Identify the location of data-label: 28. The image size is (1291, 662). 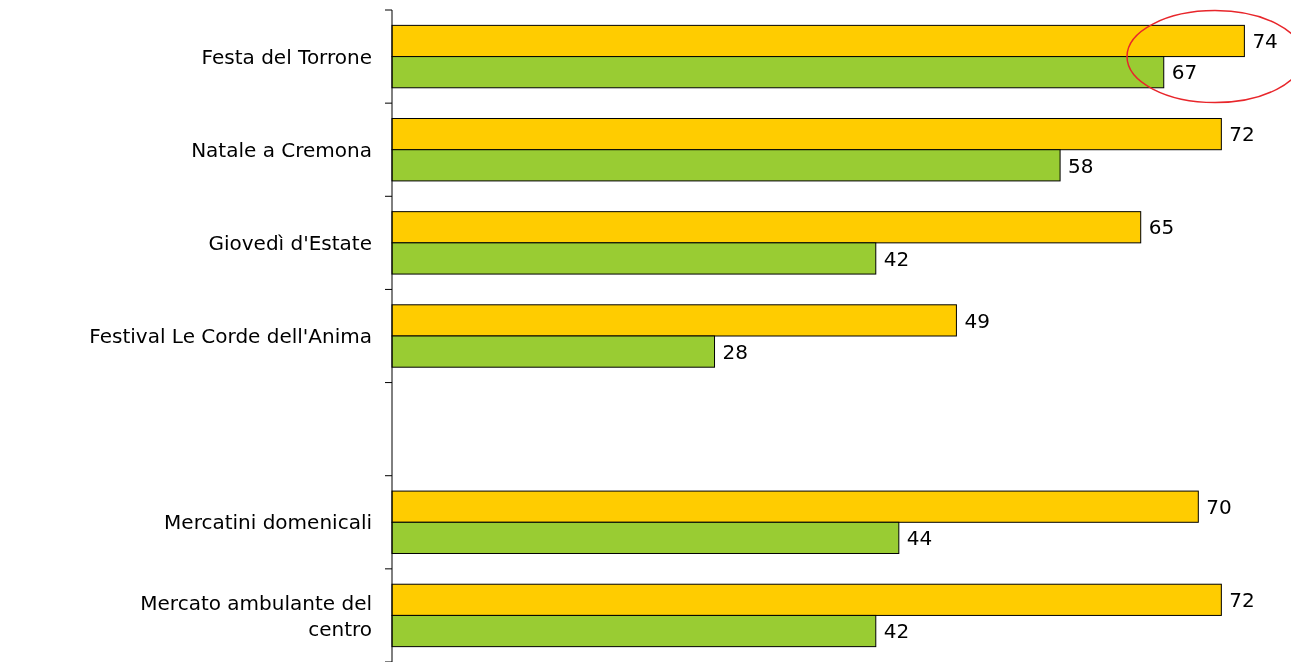
(735, 351).